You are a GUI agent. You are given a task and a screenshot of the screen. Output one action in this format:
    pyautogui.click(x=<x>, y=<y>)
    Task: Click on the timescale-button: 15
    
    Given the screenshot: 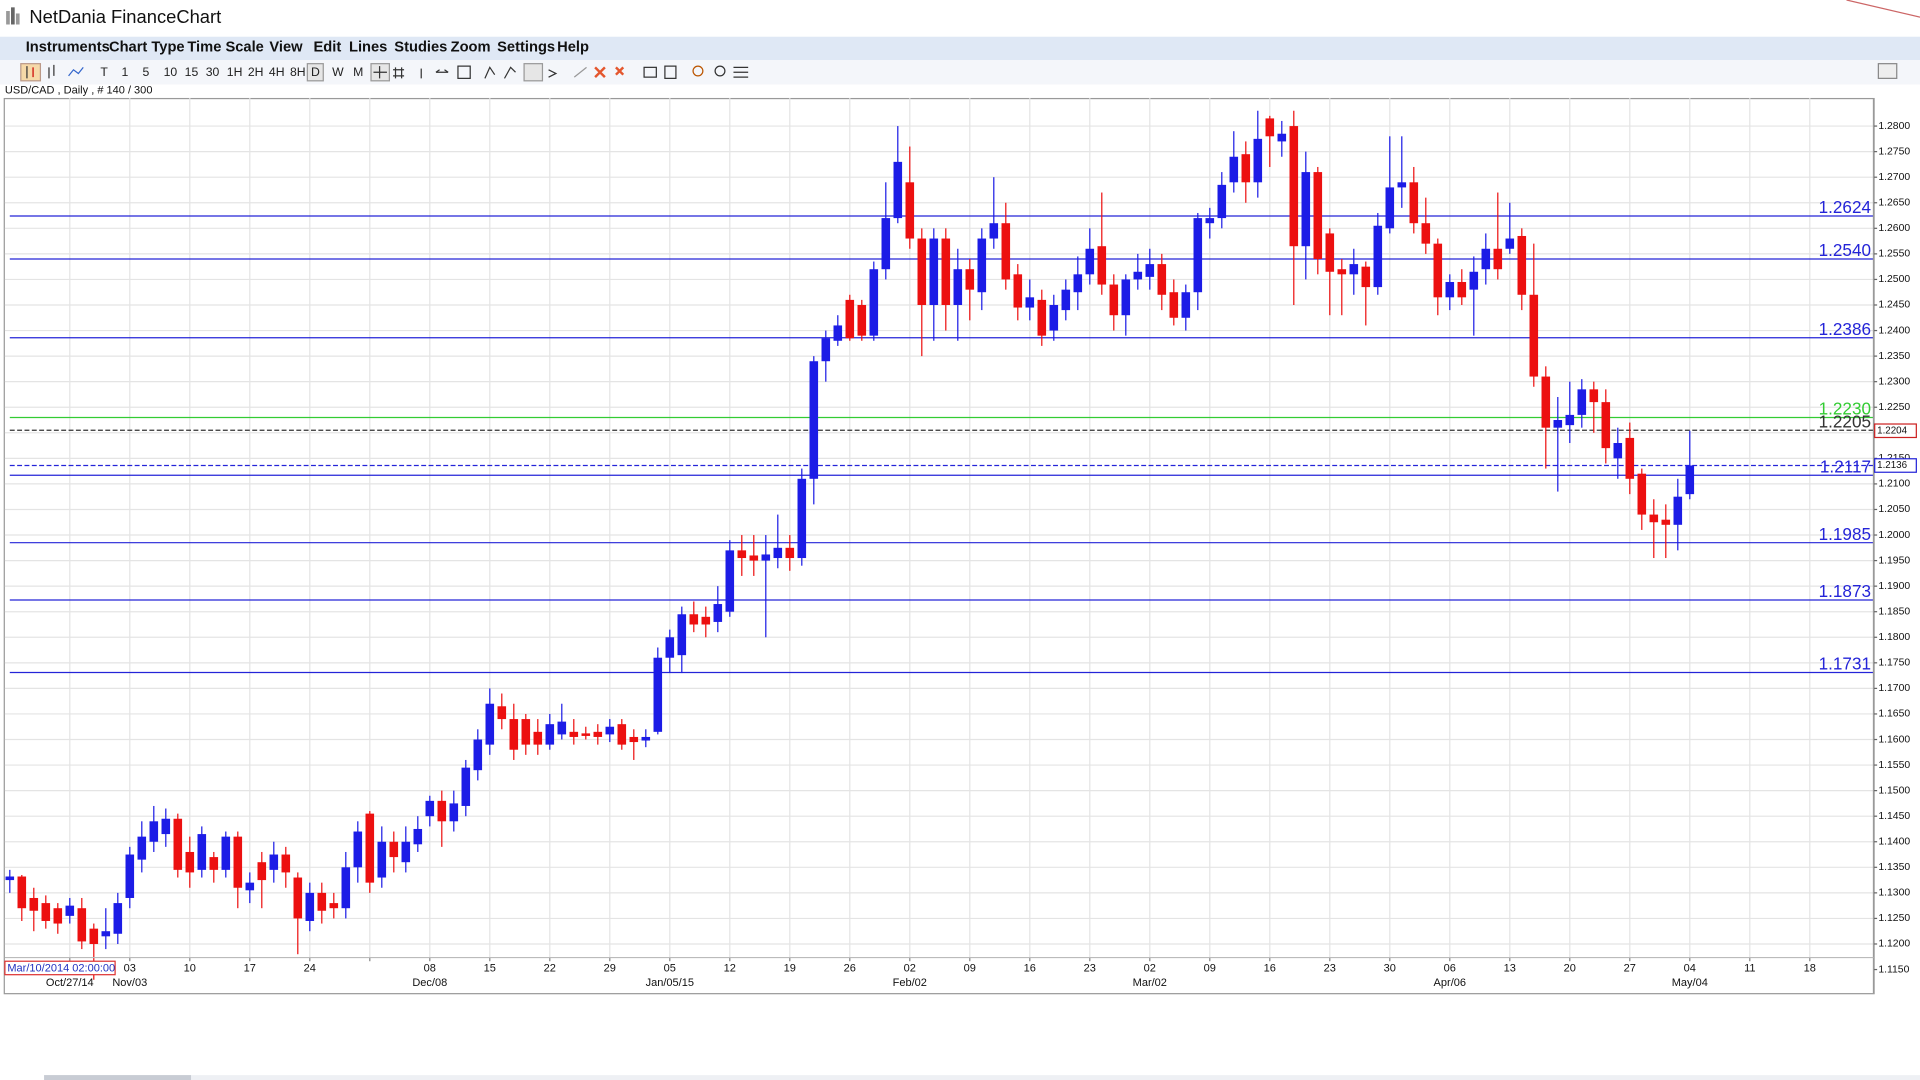 What is the action you would take?
    pyautogui.click(x=192, y=72)
    